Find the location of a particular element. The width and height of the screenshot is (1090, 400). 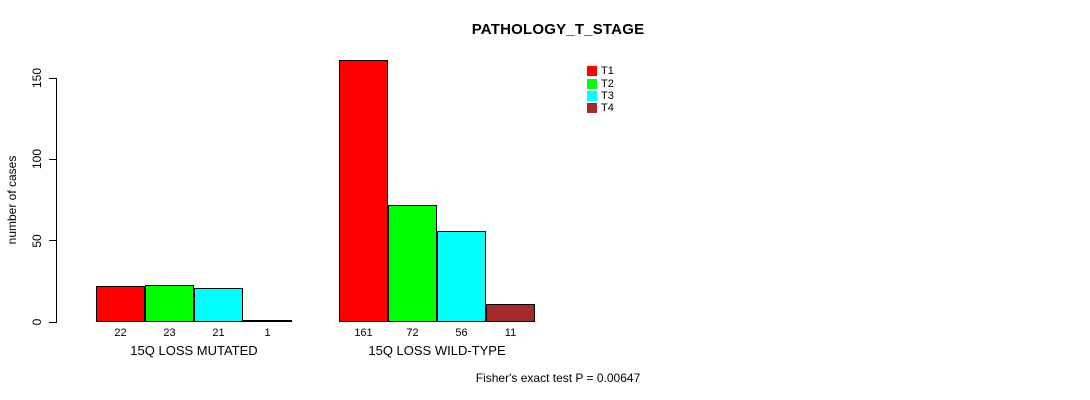

t2-color-swatch is located at coordinates (592, 83).